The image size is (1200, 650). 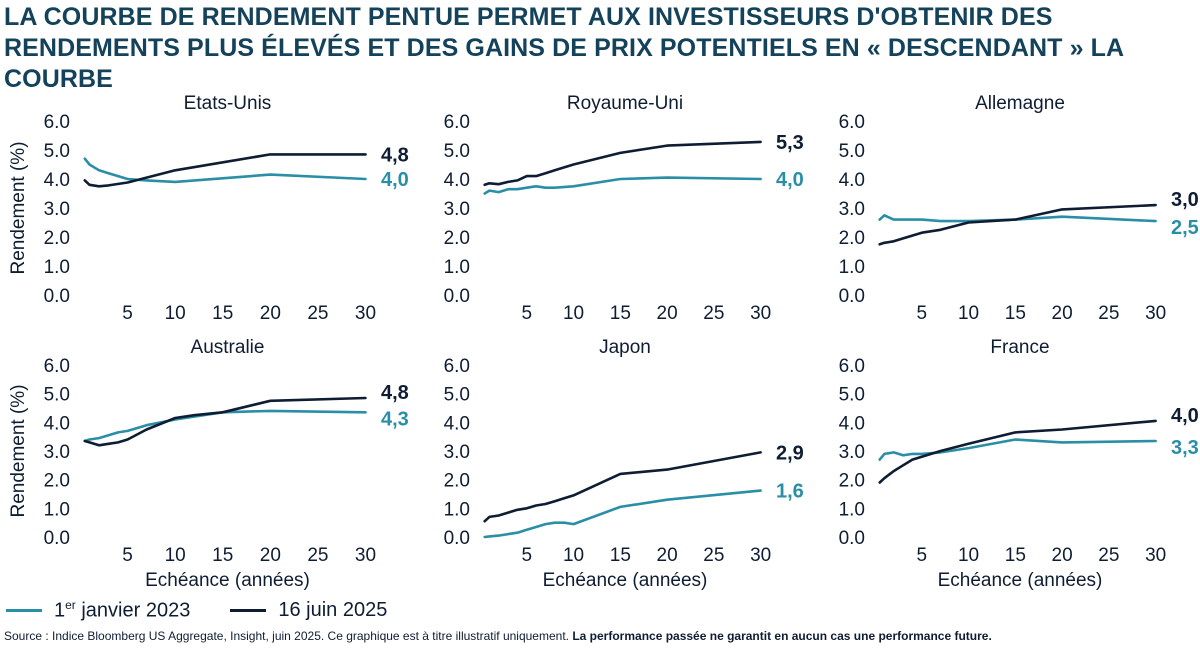 What do you see at coordinates (122, 609) in the screenshot?
I see `legend-label-2023: 1er janvier 2023` at bounding box center [122, 609].